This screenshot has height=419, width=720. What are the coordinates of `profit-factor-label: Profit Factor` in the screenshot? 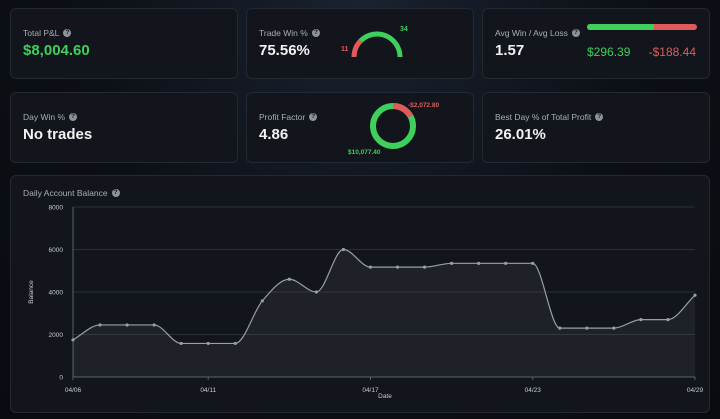 It's located at (282, 117).